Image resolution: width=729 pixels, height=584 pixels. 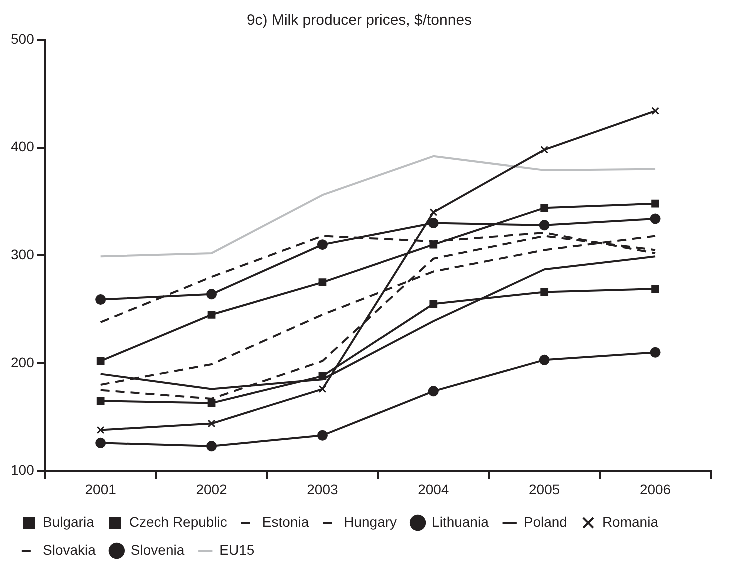 I want to click on legend-label: Slovakia, so click(x=69, y=550).